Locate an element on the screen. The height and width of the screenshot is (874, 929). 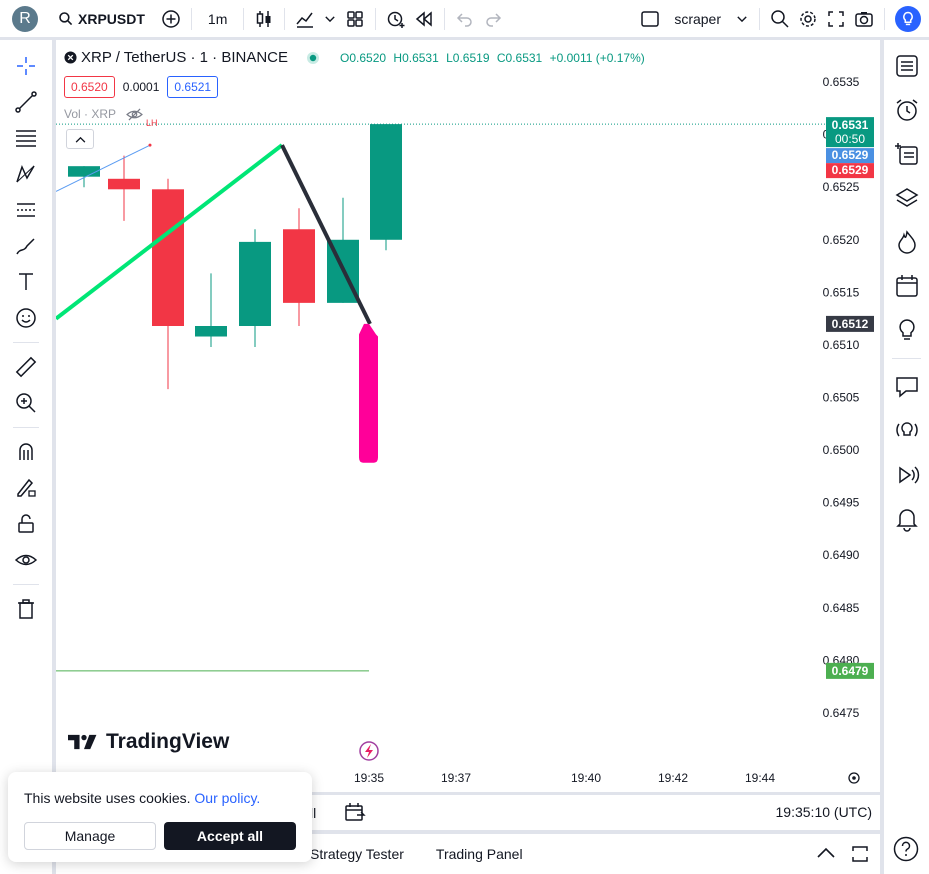
compare-symbol-button is located at coordinates (171, 19).